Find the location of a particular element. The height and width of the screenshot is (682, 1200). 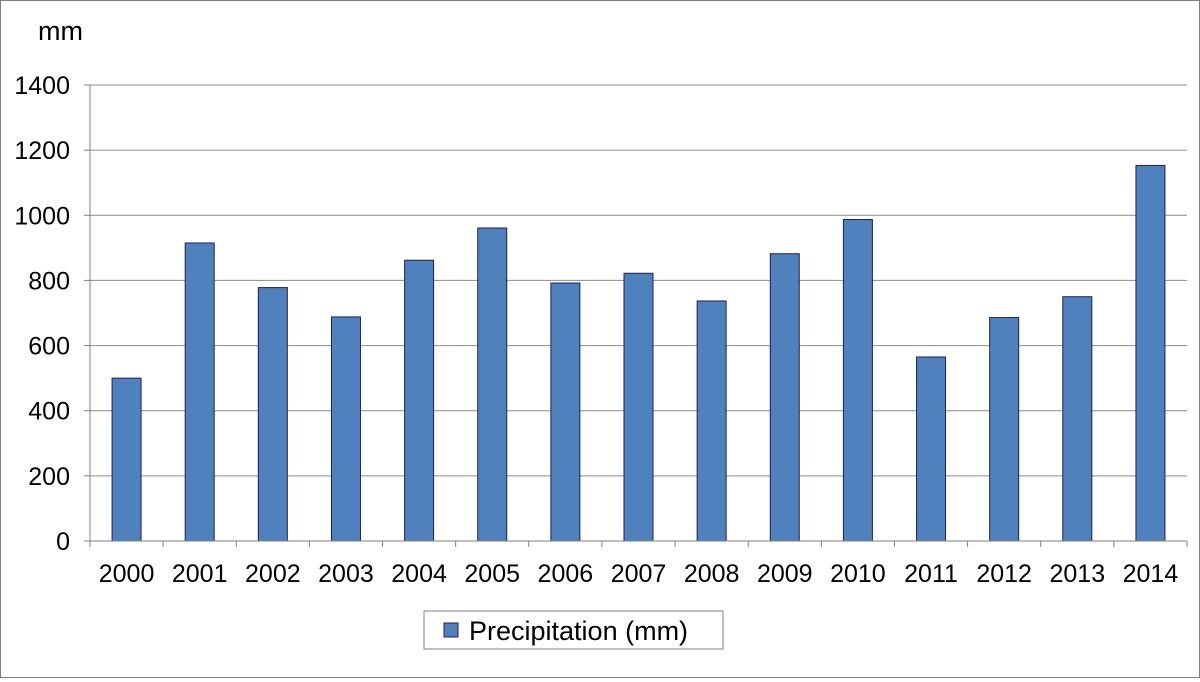

legend: Precipitation (mm) is located at coordinates (573, 630).